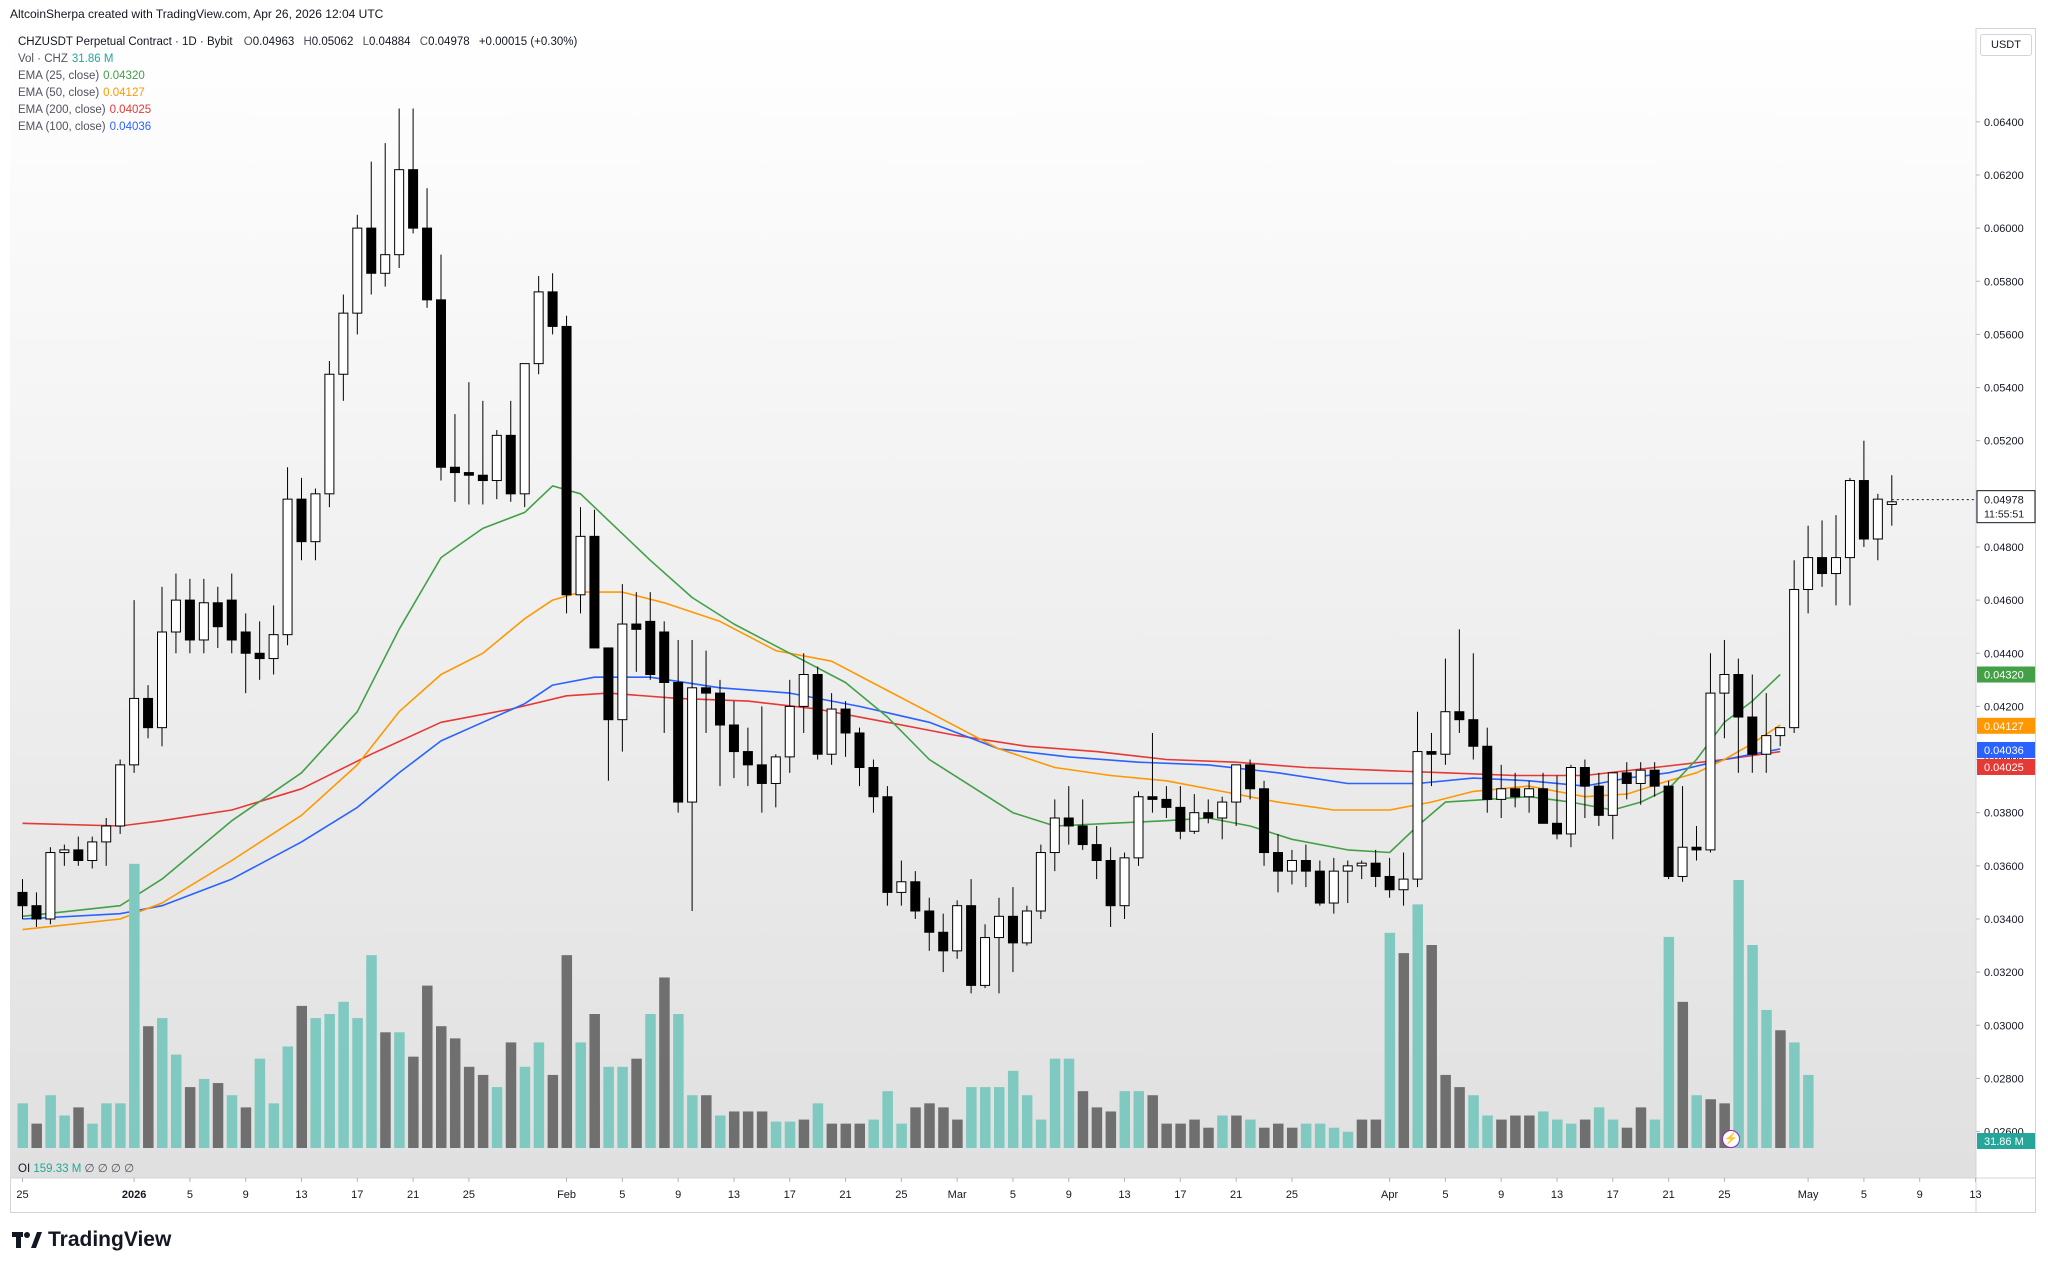 The image size is (2048, 1273). Describe the element at coordinates (92, 59) in the screenshot. I see `volume-value: 31.86 M` at that location.